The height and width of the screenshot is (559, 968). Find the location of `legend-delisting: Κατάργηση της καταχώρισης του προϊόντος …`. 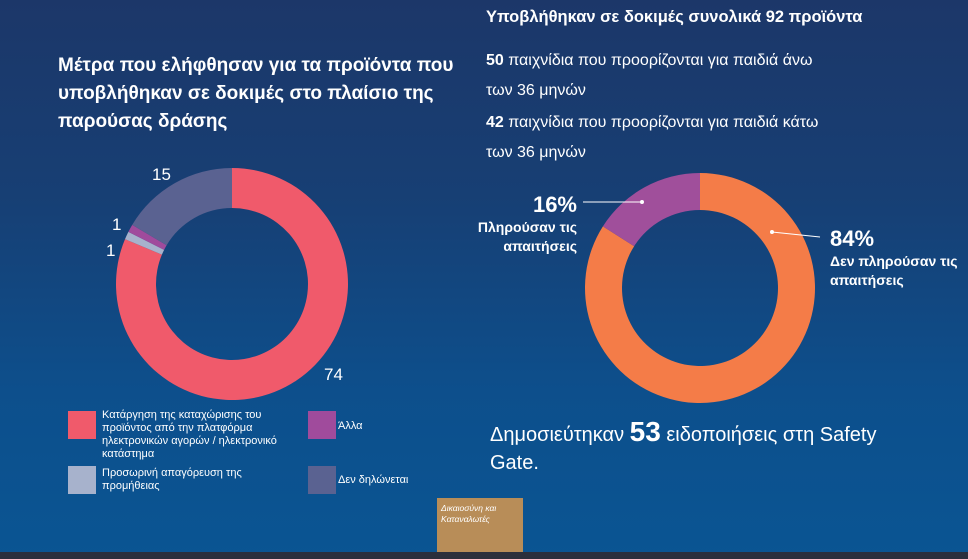

legend-delisting: Κατάργηση της καταχώρισης του προϊόντος … is located at coordinates (189, 434).